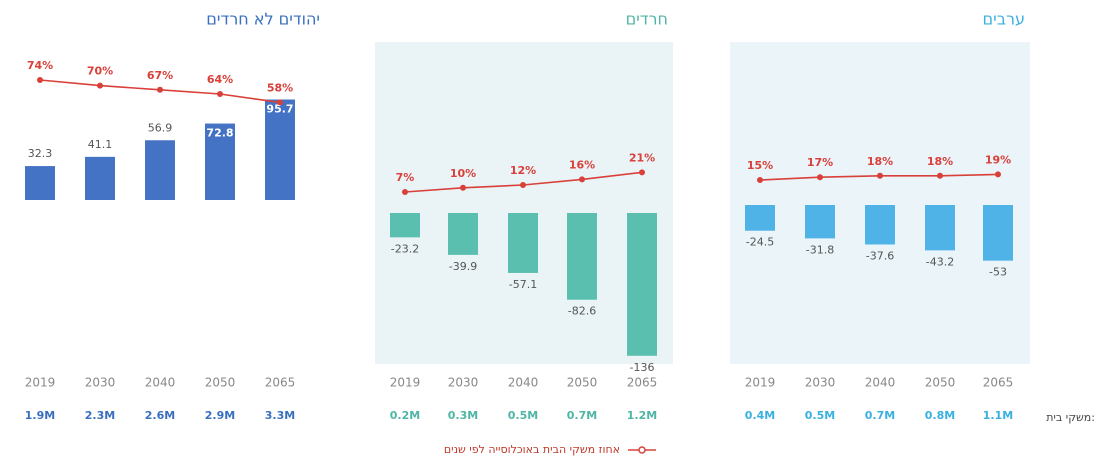 The height and width of the screenshot is (457, 1098). What do you see at coordinates (100, 144) in the screenshot?
I see `bar-label: 41.1` at bounding box center [100, 144].